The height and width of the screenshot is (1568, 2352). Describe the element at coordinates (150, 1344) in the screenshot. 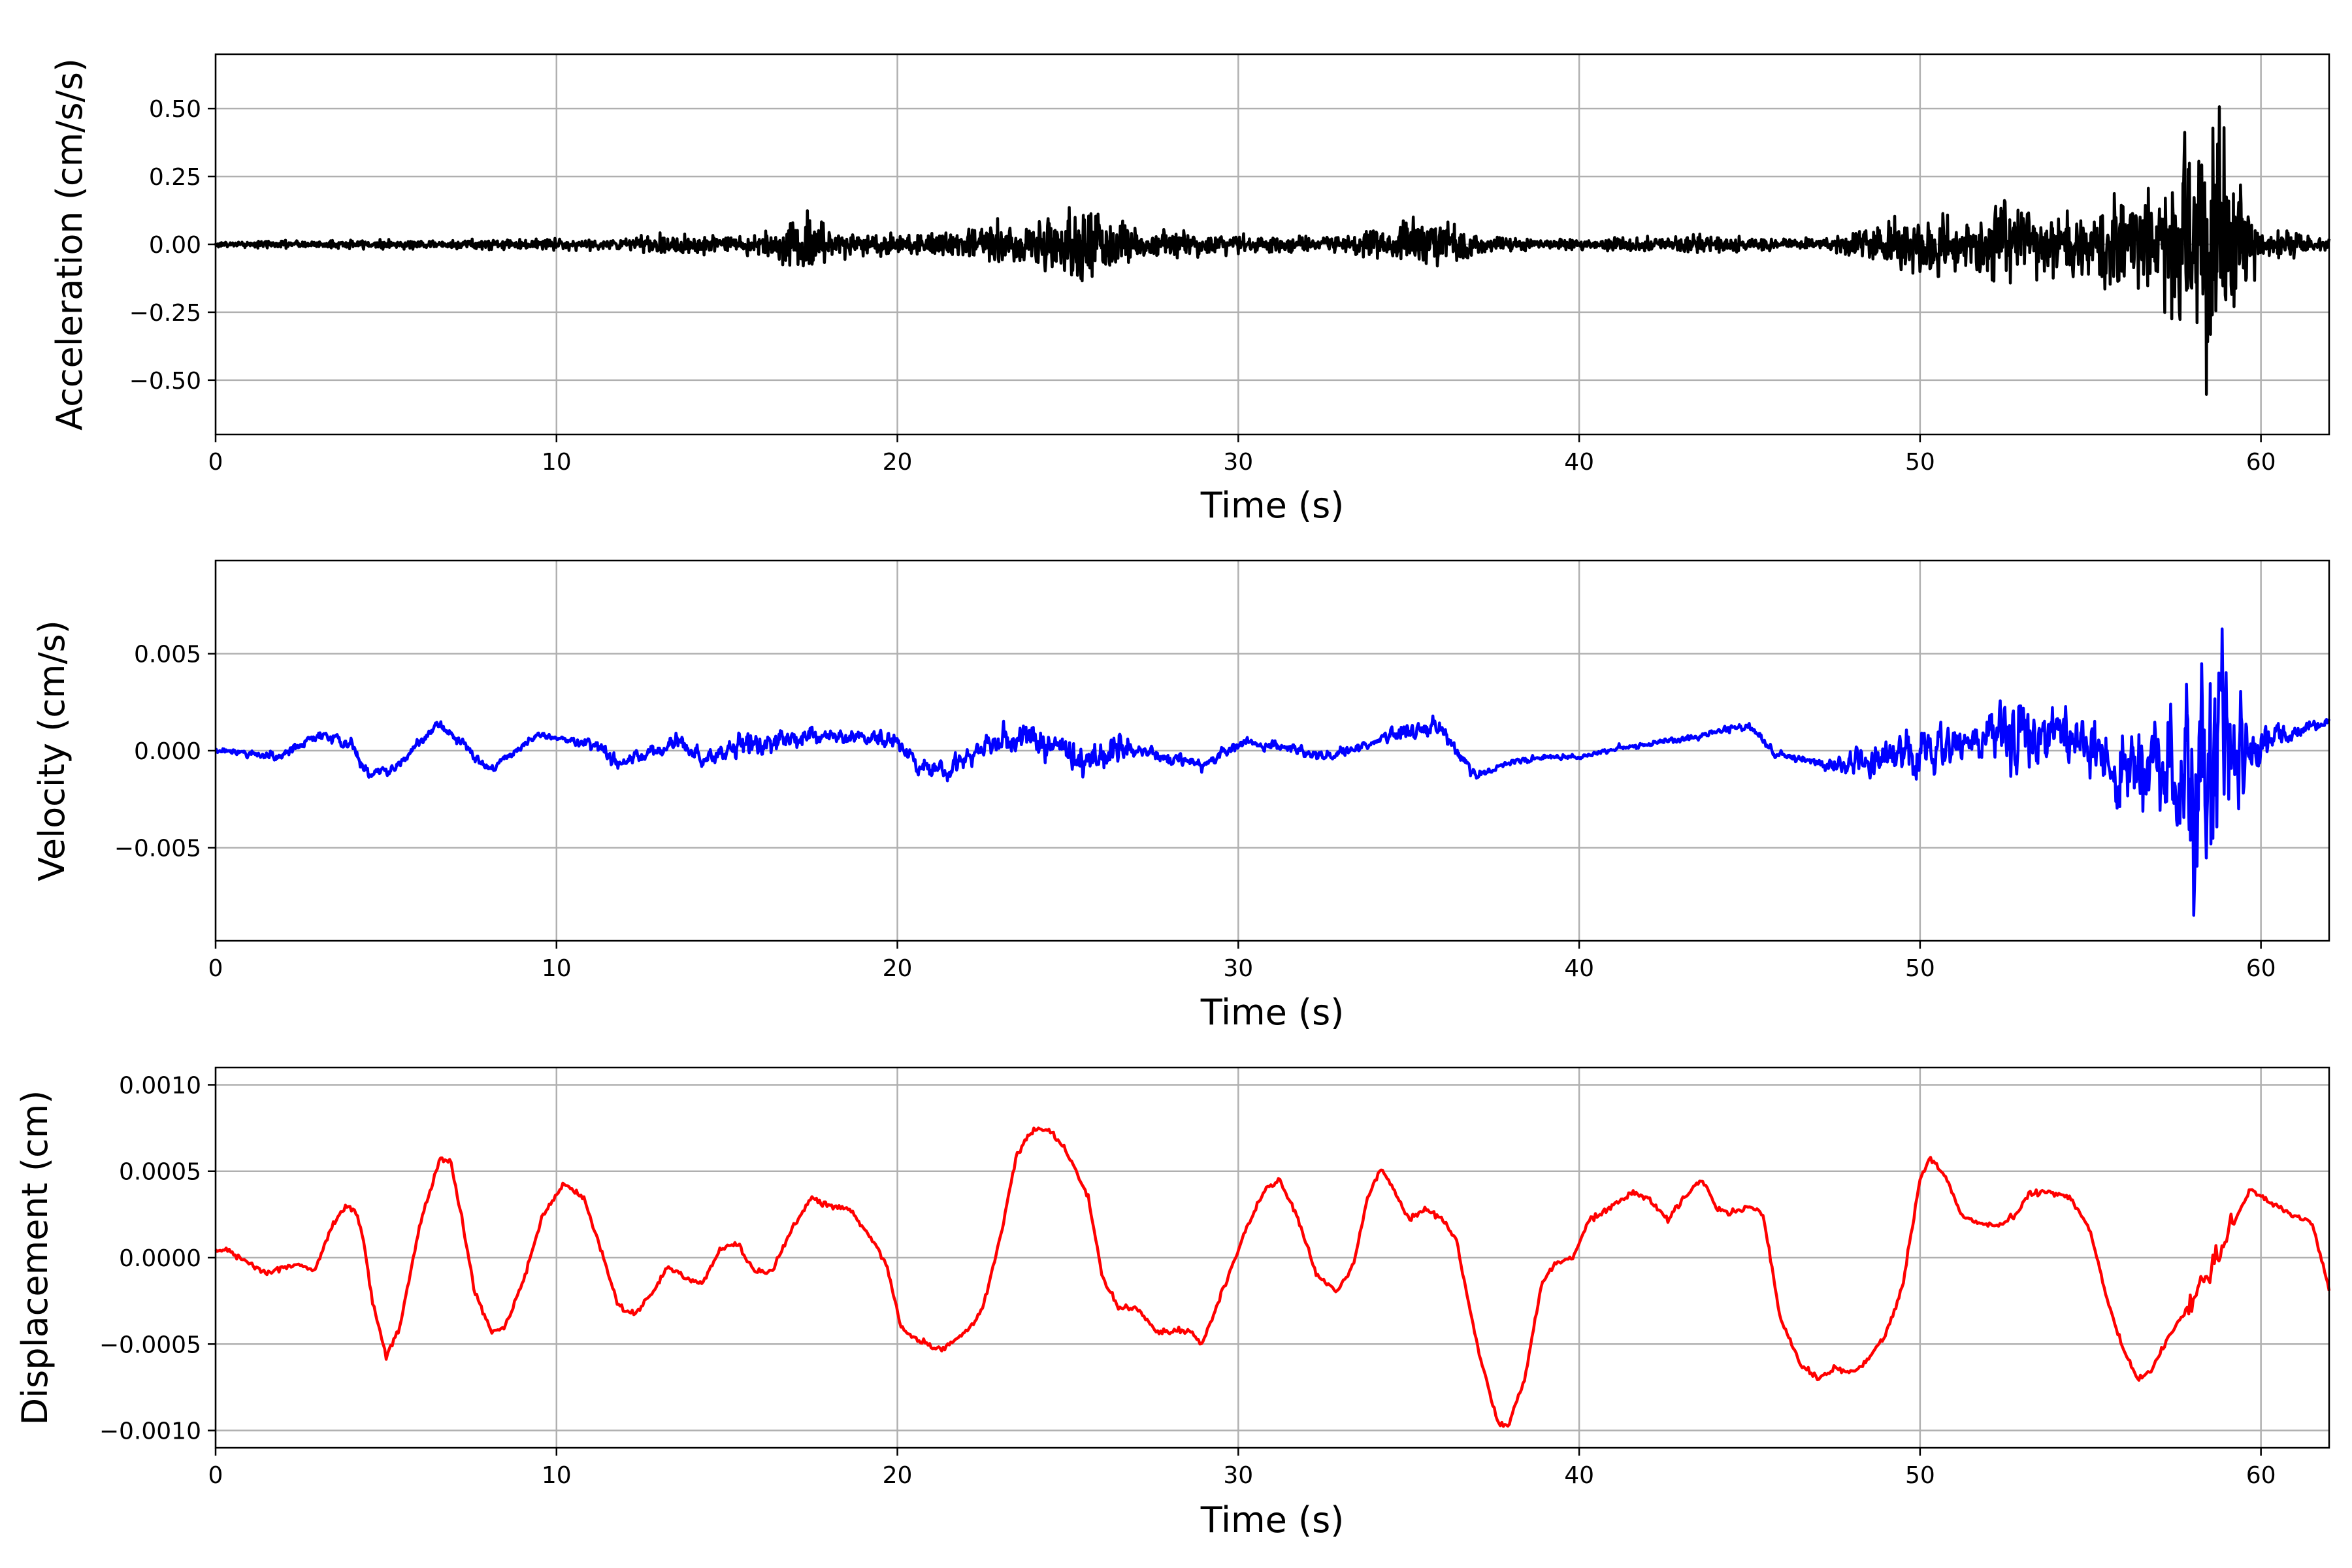

I see `y-tick-label: −0.0005` at that location.